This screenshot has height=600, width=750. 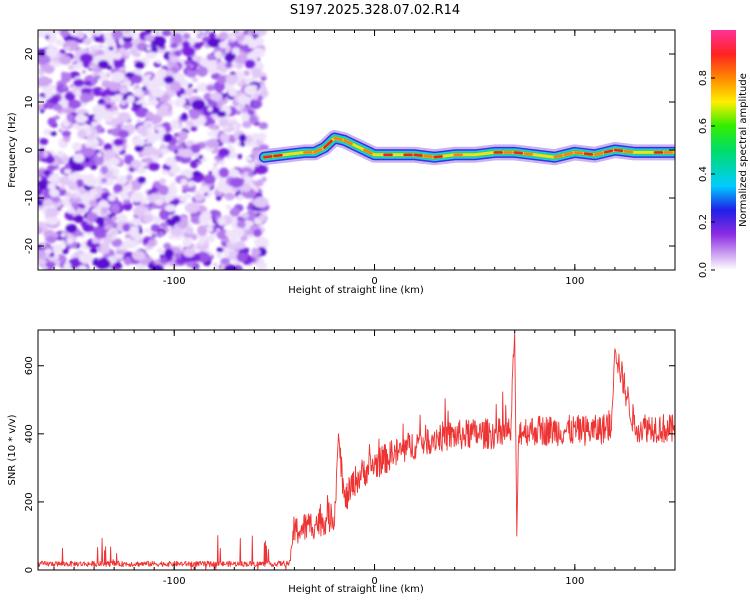 What do you see at coordinates (29, 198) in the screenshot?
I see `spectrogram-ytick-label: -10` at bounding box center [29, 198].